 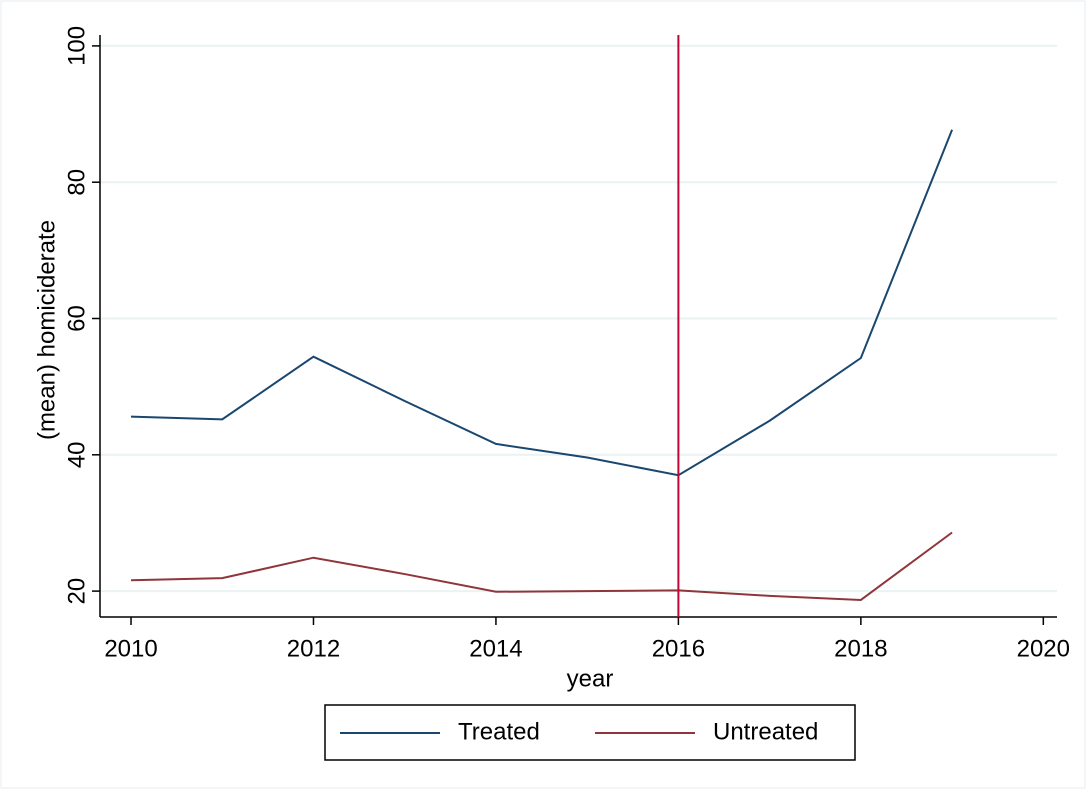 I want to click on y-tick-label: 40, so click(x=76, y=454).